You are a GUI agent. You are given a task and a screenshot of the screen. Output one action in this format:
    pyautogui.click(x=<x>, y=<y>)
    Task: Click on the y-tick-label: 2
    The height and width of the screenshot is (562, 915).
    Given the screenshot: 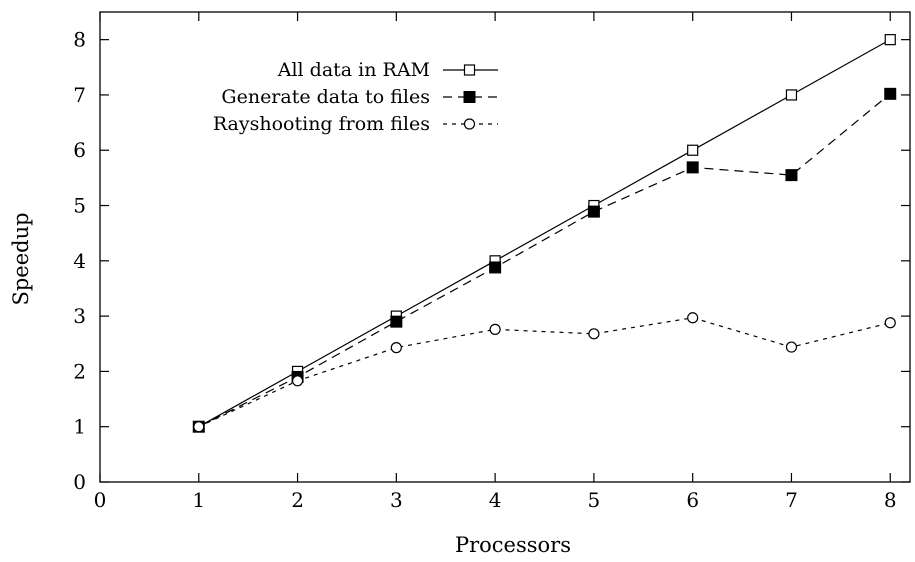 What is the action you would take?
    pyautogui.click(x=79, y=371)
    